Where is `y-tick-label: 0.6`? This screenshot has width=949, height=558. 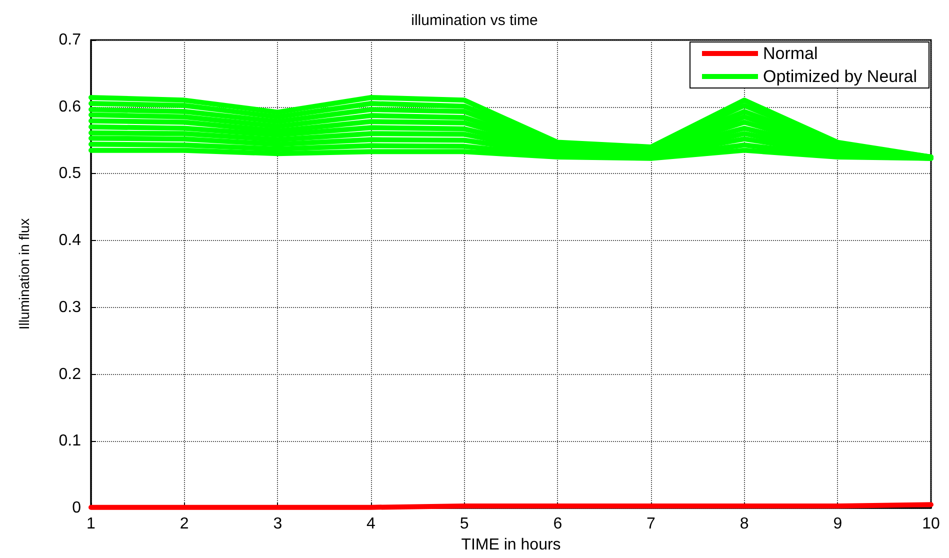 y-tick-label: 0.6 is located at coordinates (70, 107).